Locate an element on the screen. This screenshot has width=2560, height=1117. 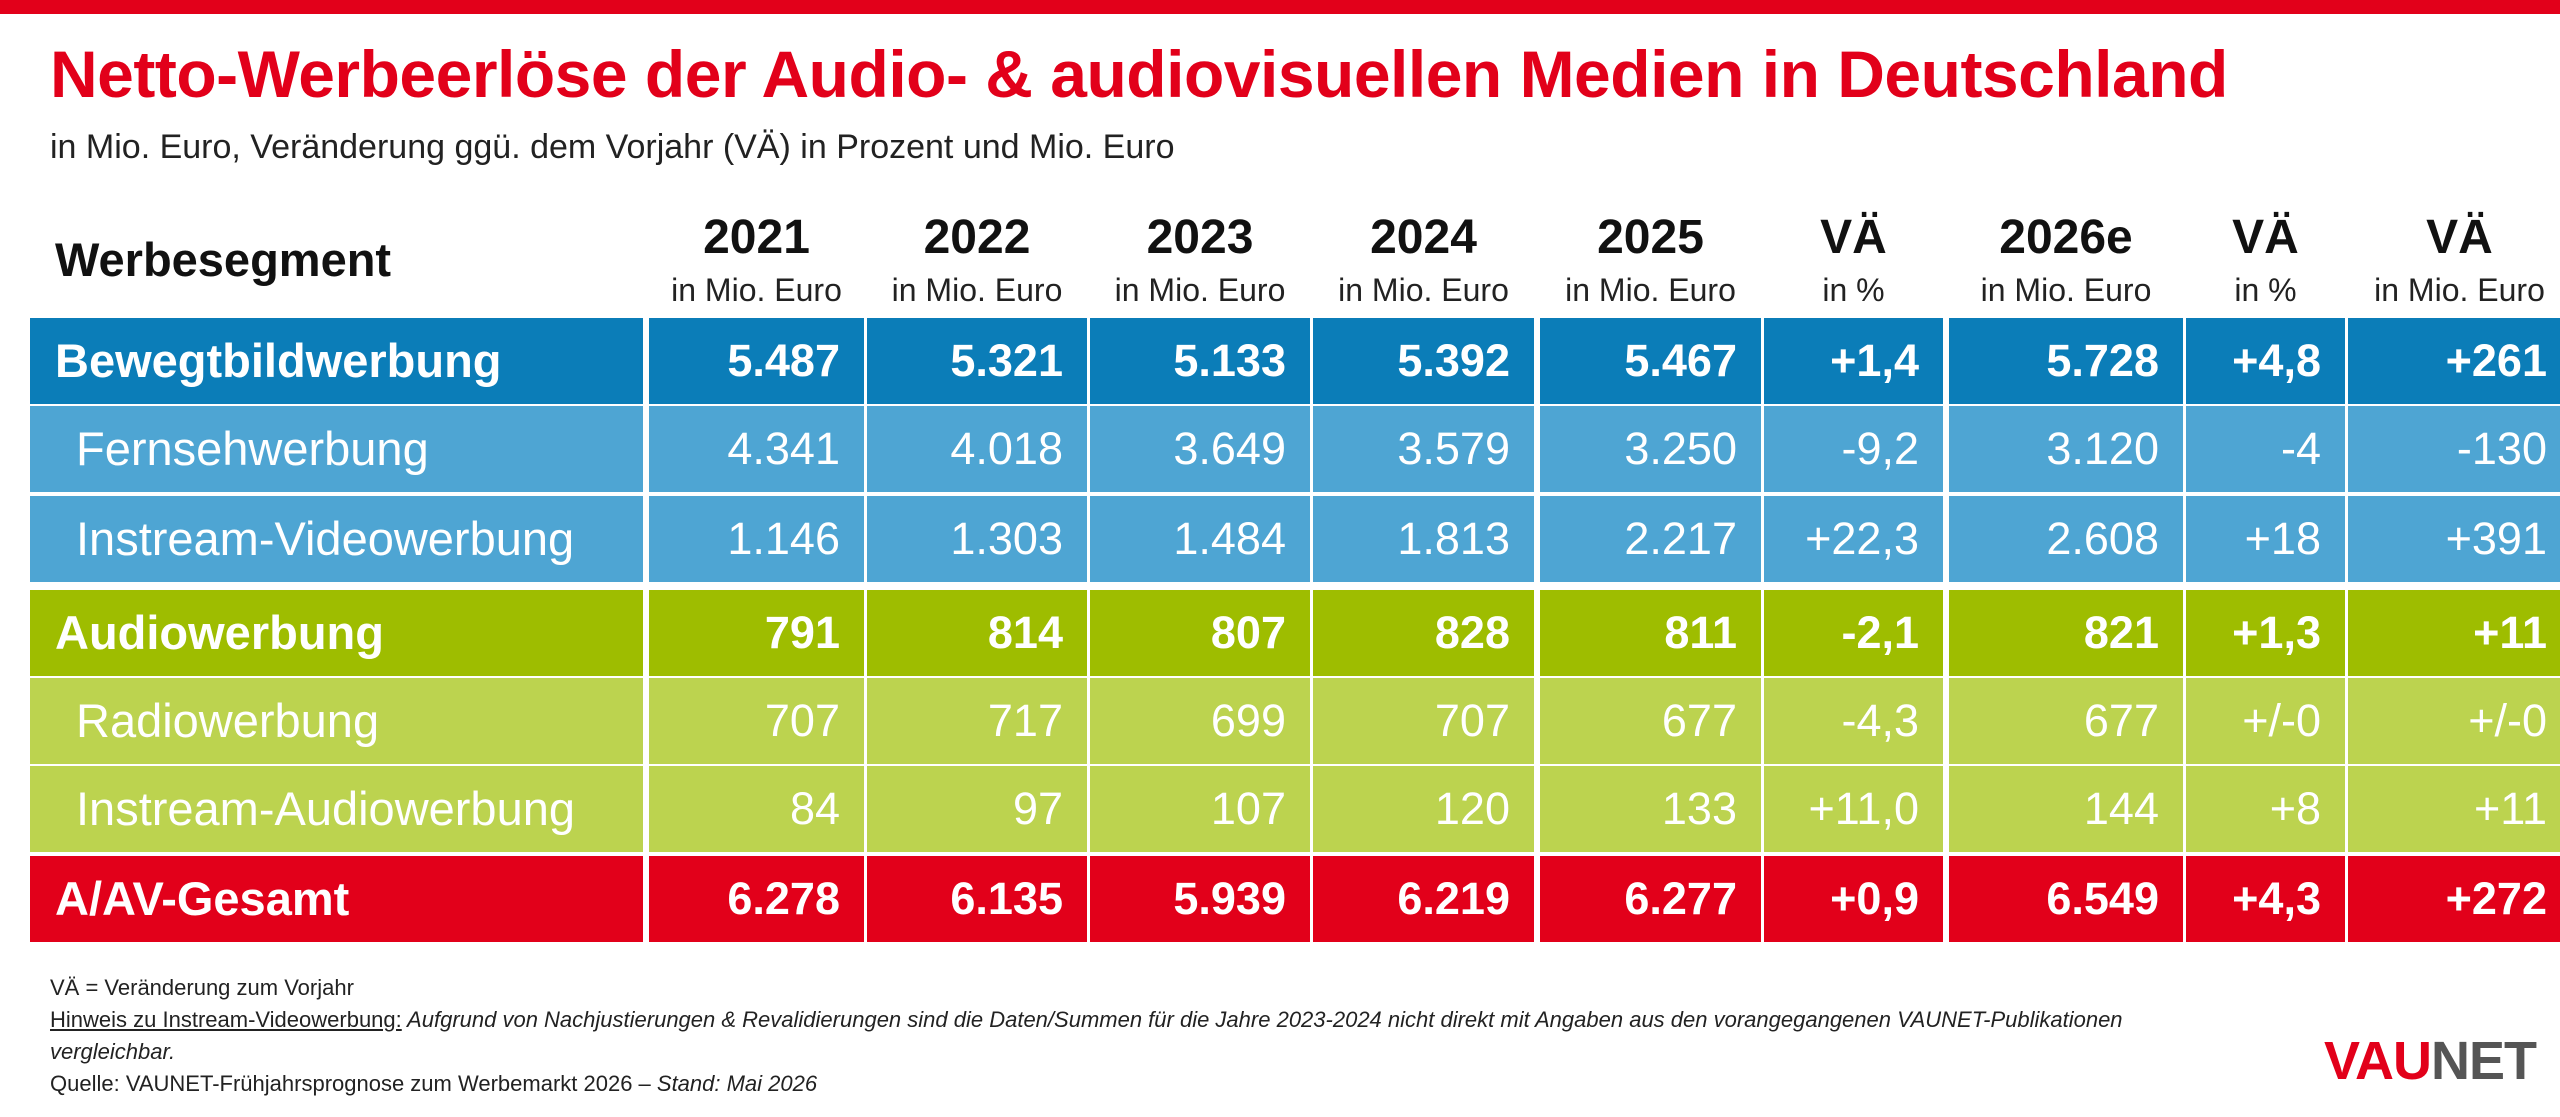
table-cell: 791 is located at coordinates (756, 633).